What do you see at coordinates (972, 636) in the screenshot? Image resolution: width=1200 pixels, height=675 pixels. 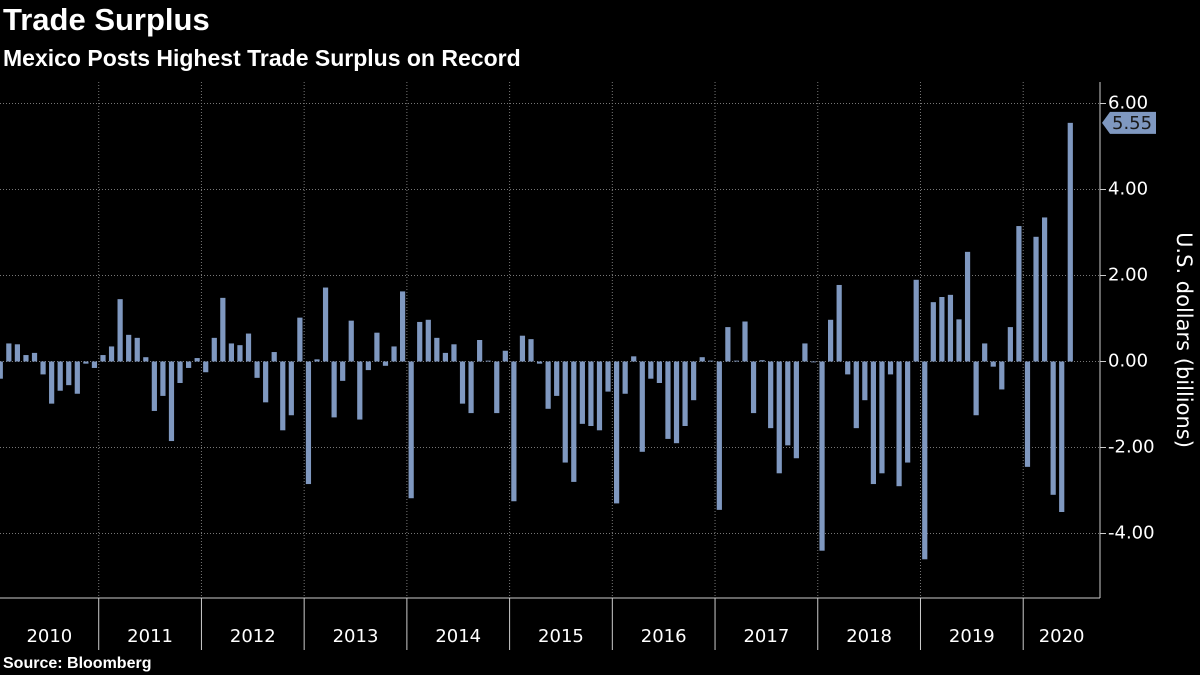 I see `x-tick-label: 2019` at bounding box center [972, 636].